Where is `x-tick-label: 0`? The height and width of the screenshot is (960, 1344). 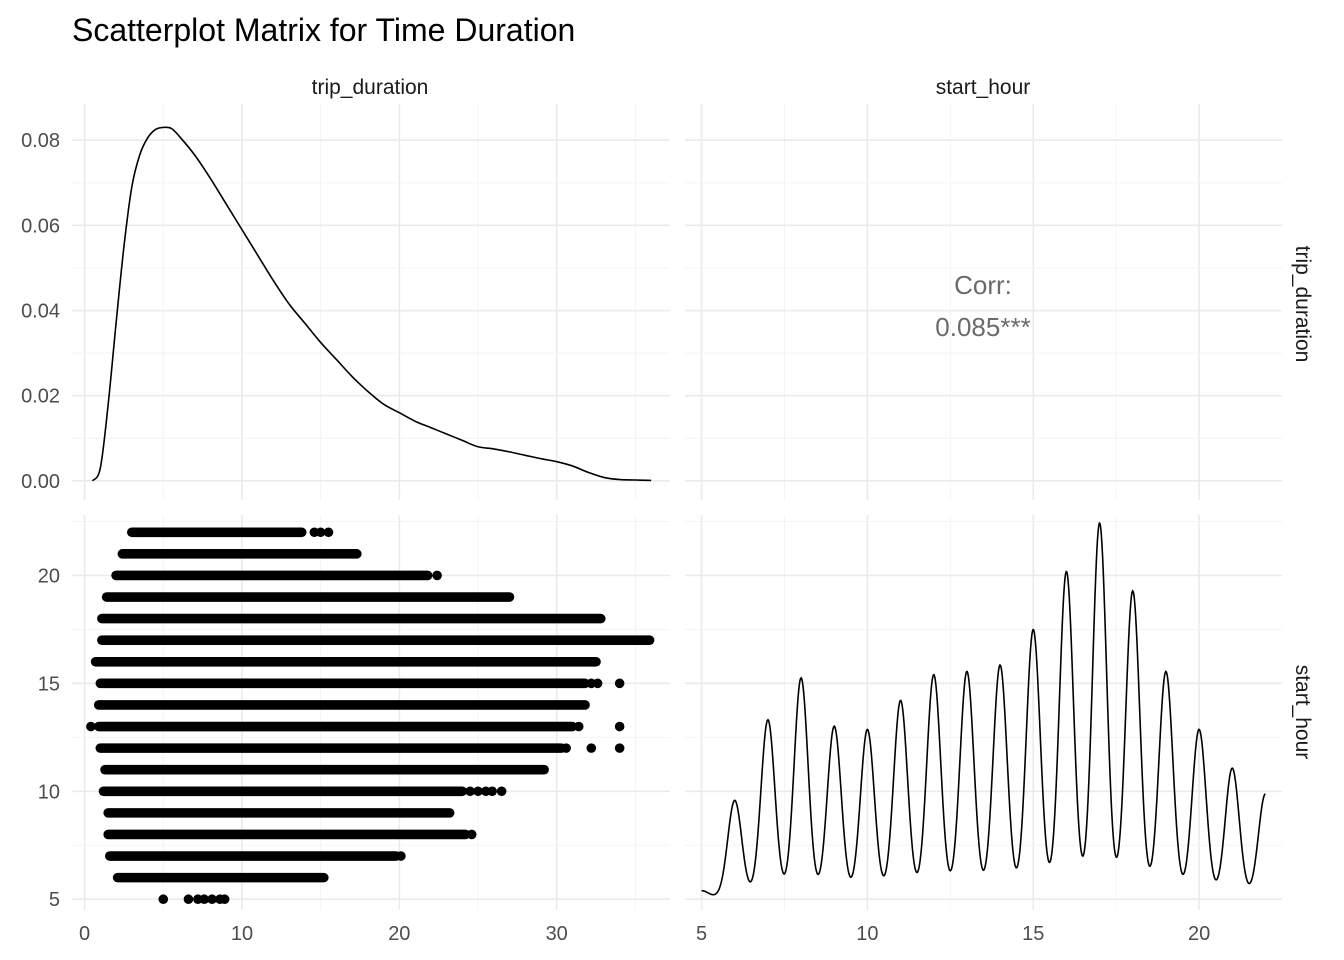 x-tick-label: 0 is located at coordinates (84, 934).